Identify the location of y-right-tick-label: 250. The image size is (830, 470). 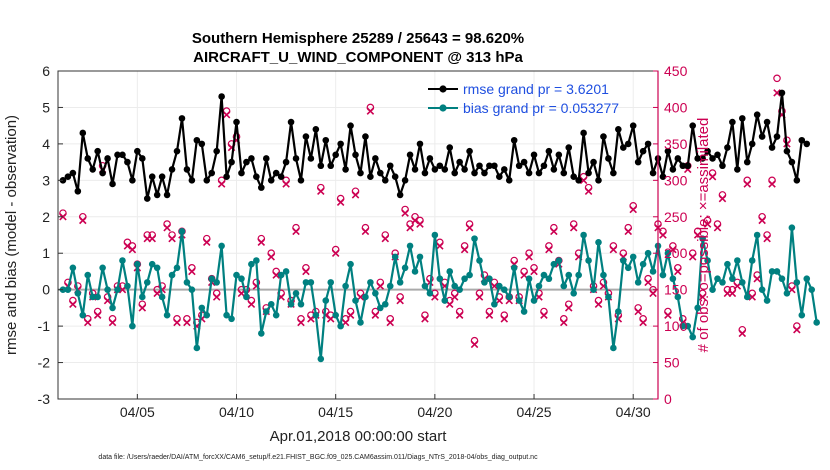
(676, 217).